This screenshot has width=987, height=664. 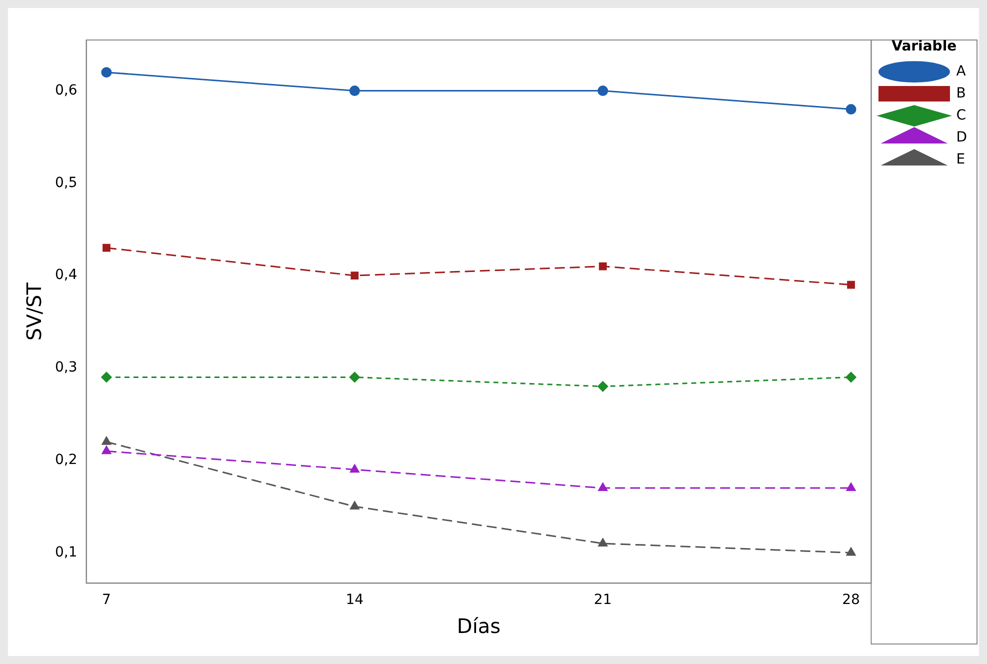 I want to click on y-axis-title: SV/ST, so click(x=34, y=311).